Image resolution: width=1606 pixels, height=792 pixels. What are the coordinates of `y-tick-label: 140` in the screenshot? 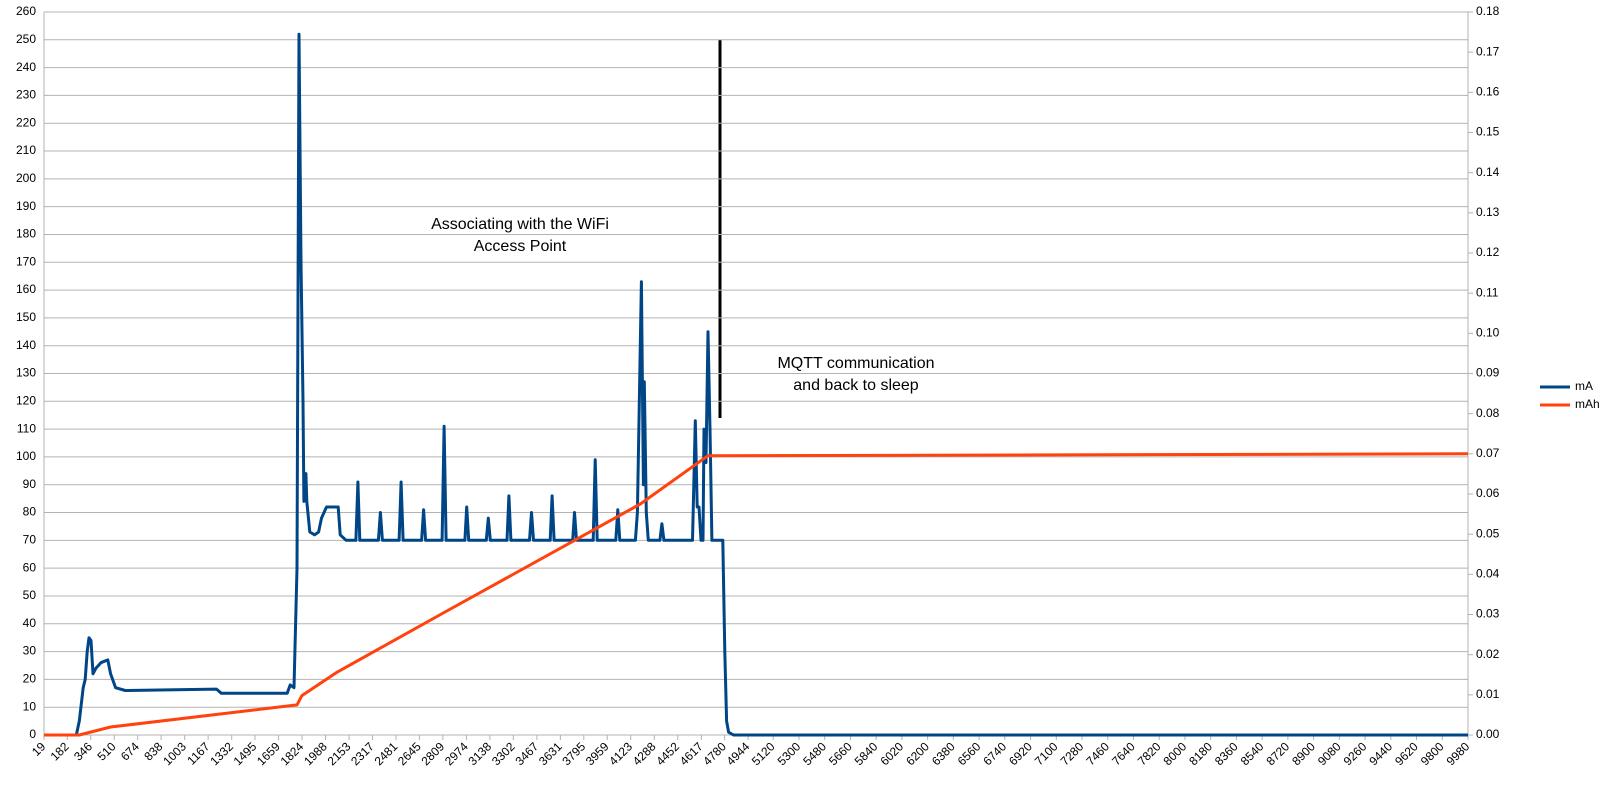 It's located at (26, 345).